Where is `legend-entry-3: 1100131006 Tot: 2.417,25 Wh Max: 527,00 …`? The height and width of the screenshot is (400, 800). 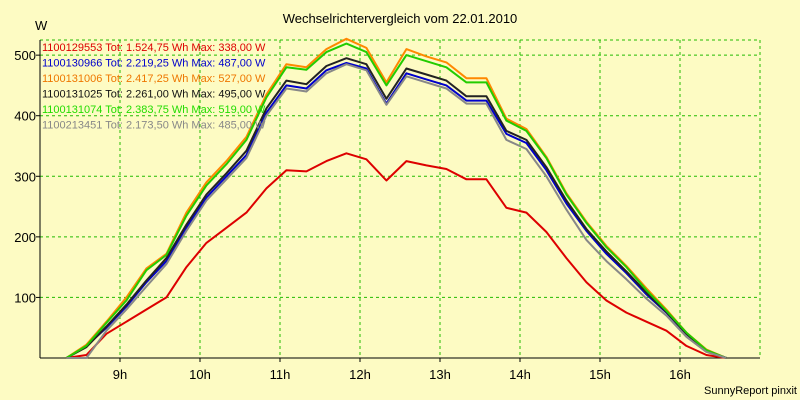
legend-entry-3: 1100131006 Tot: 2.417,25 Wh Max: 527,00 … is located at coordinates (154, 79).